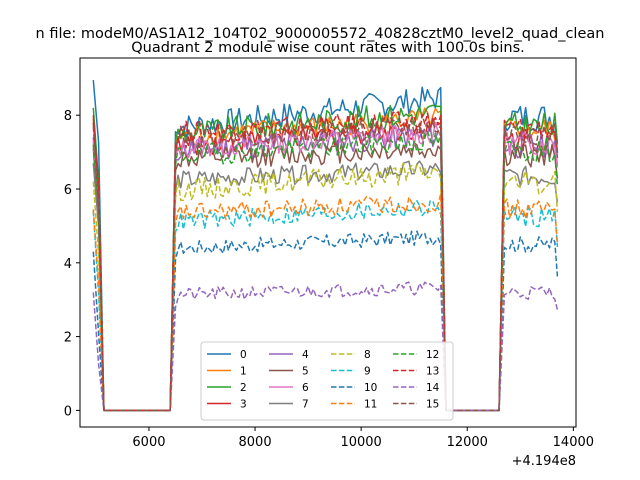 The image size is (640, 480). I want to click on legend-label: 2, so click(243, 388).